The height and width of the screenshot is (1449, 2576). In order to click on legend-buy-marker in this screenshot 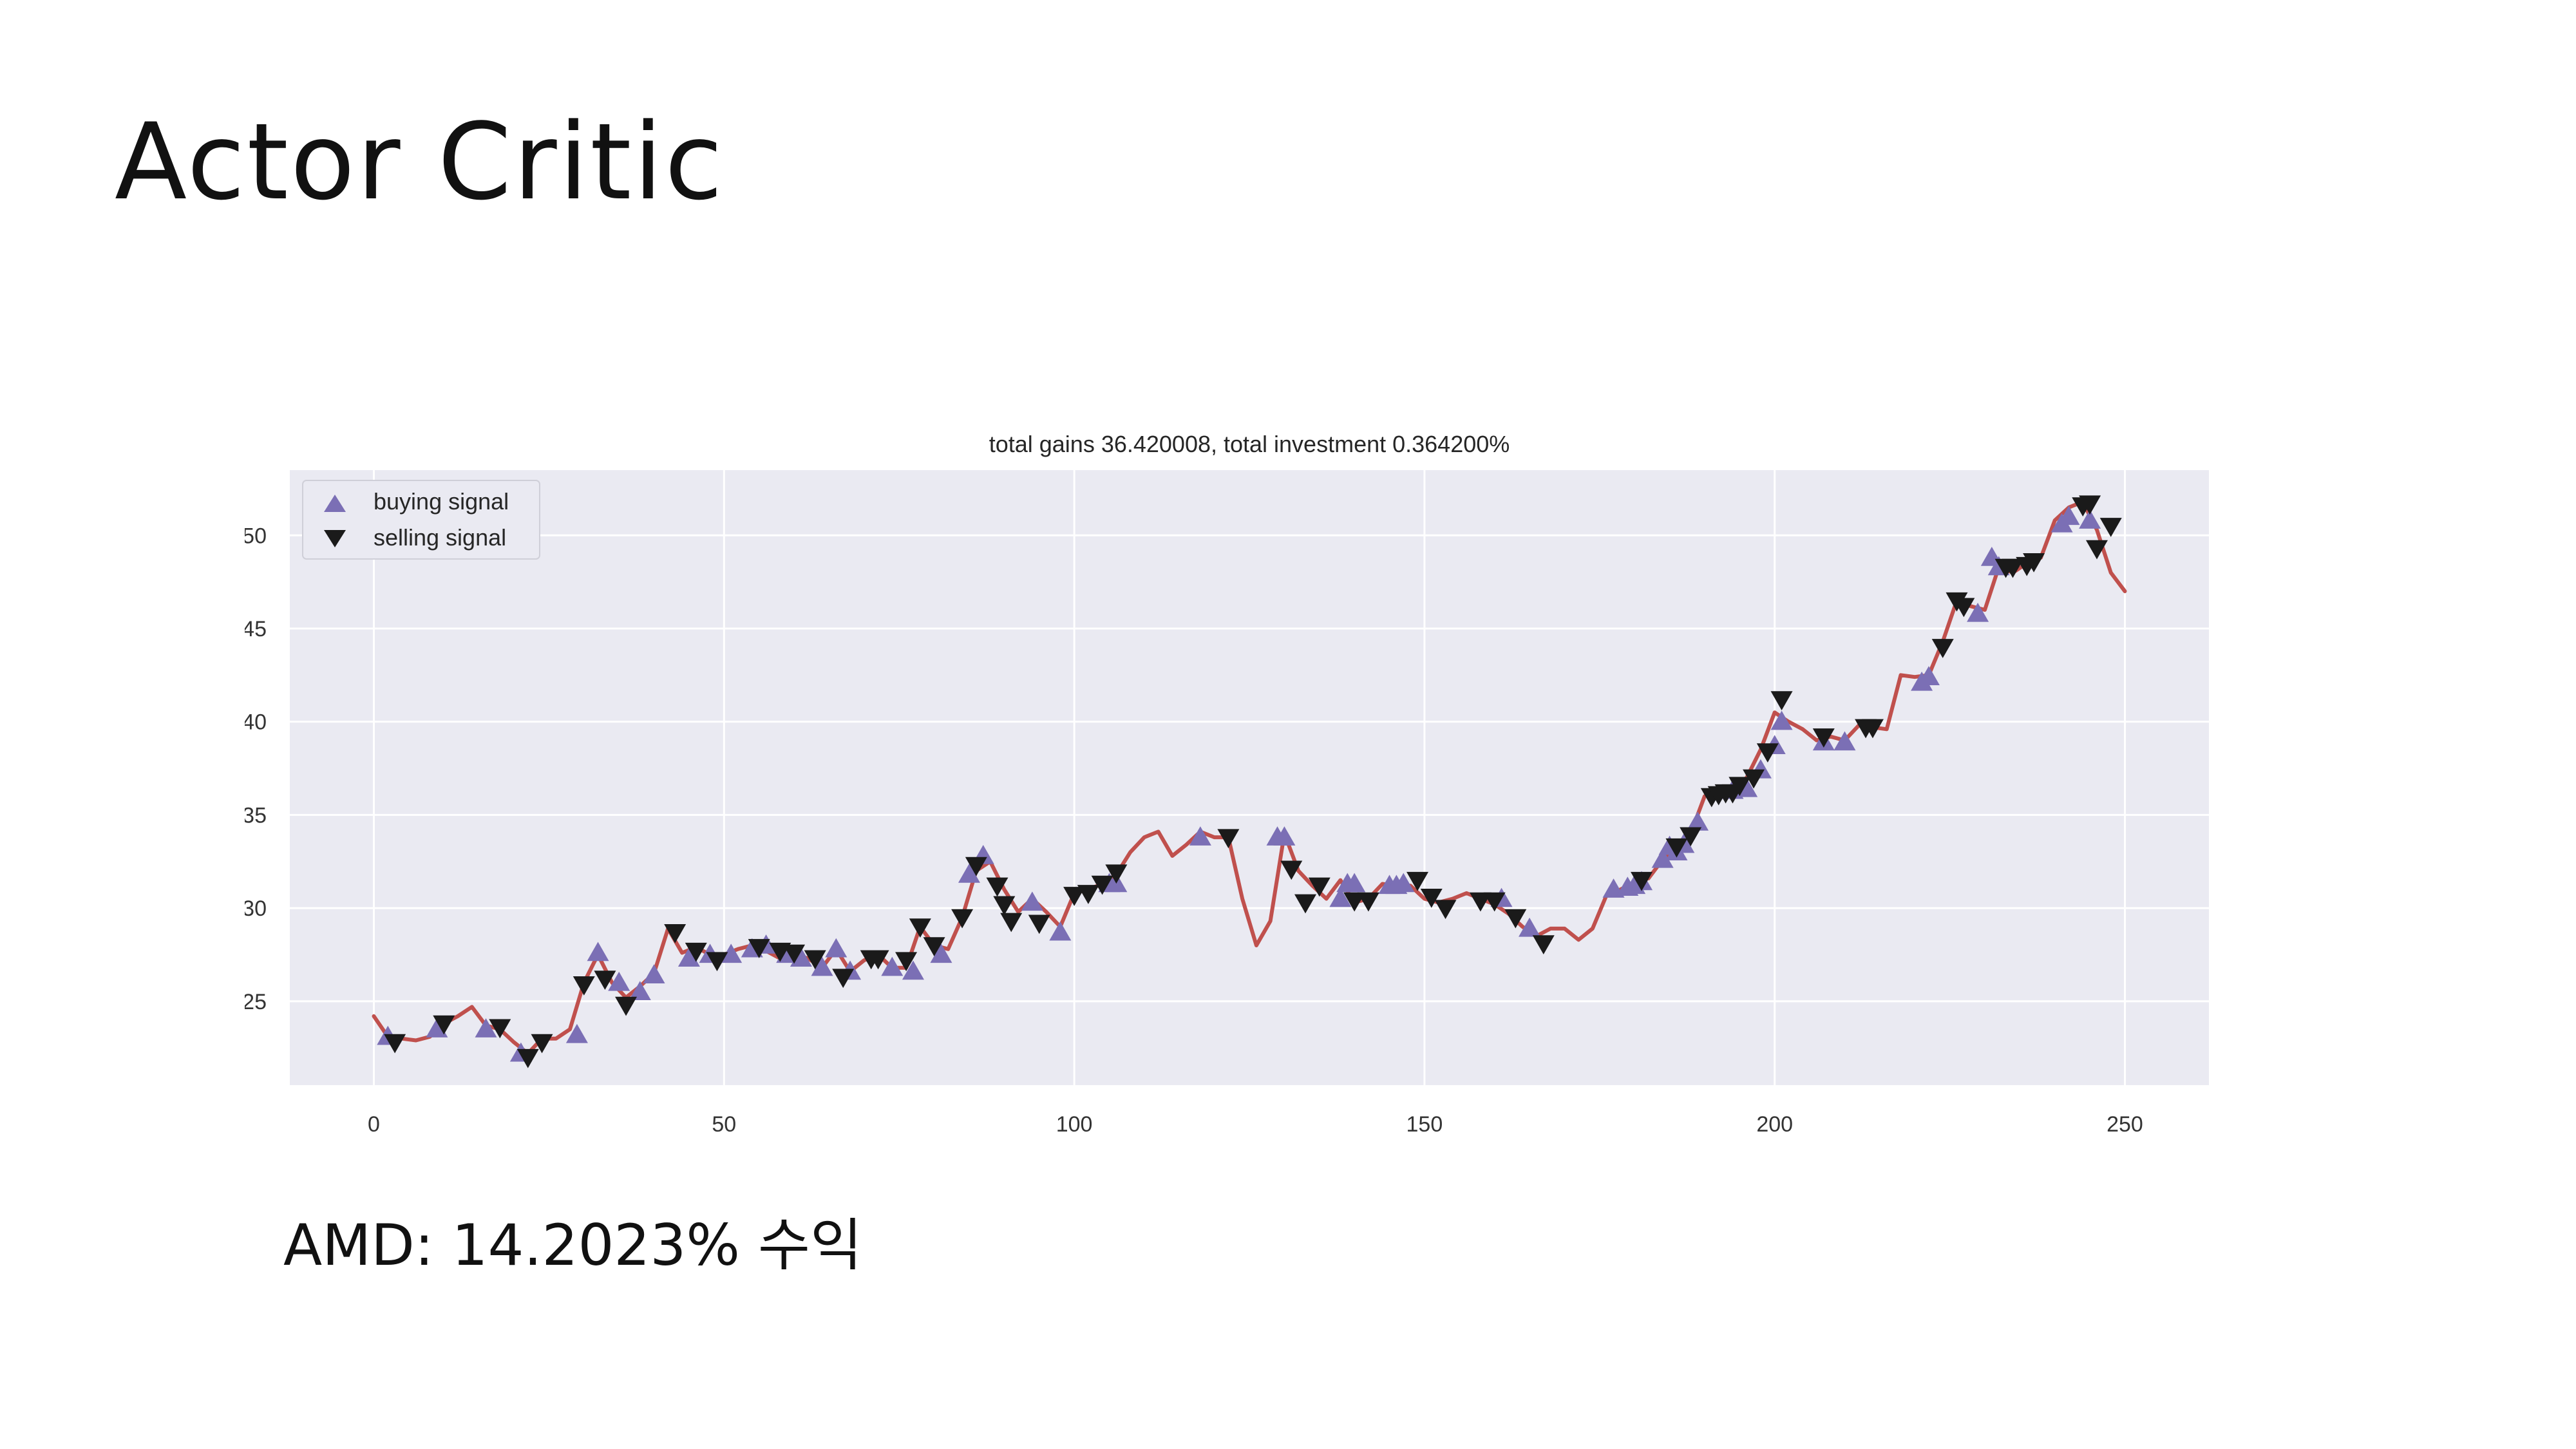, I will do `click(335, 503)`.